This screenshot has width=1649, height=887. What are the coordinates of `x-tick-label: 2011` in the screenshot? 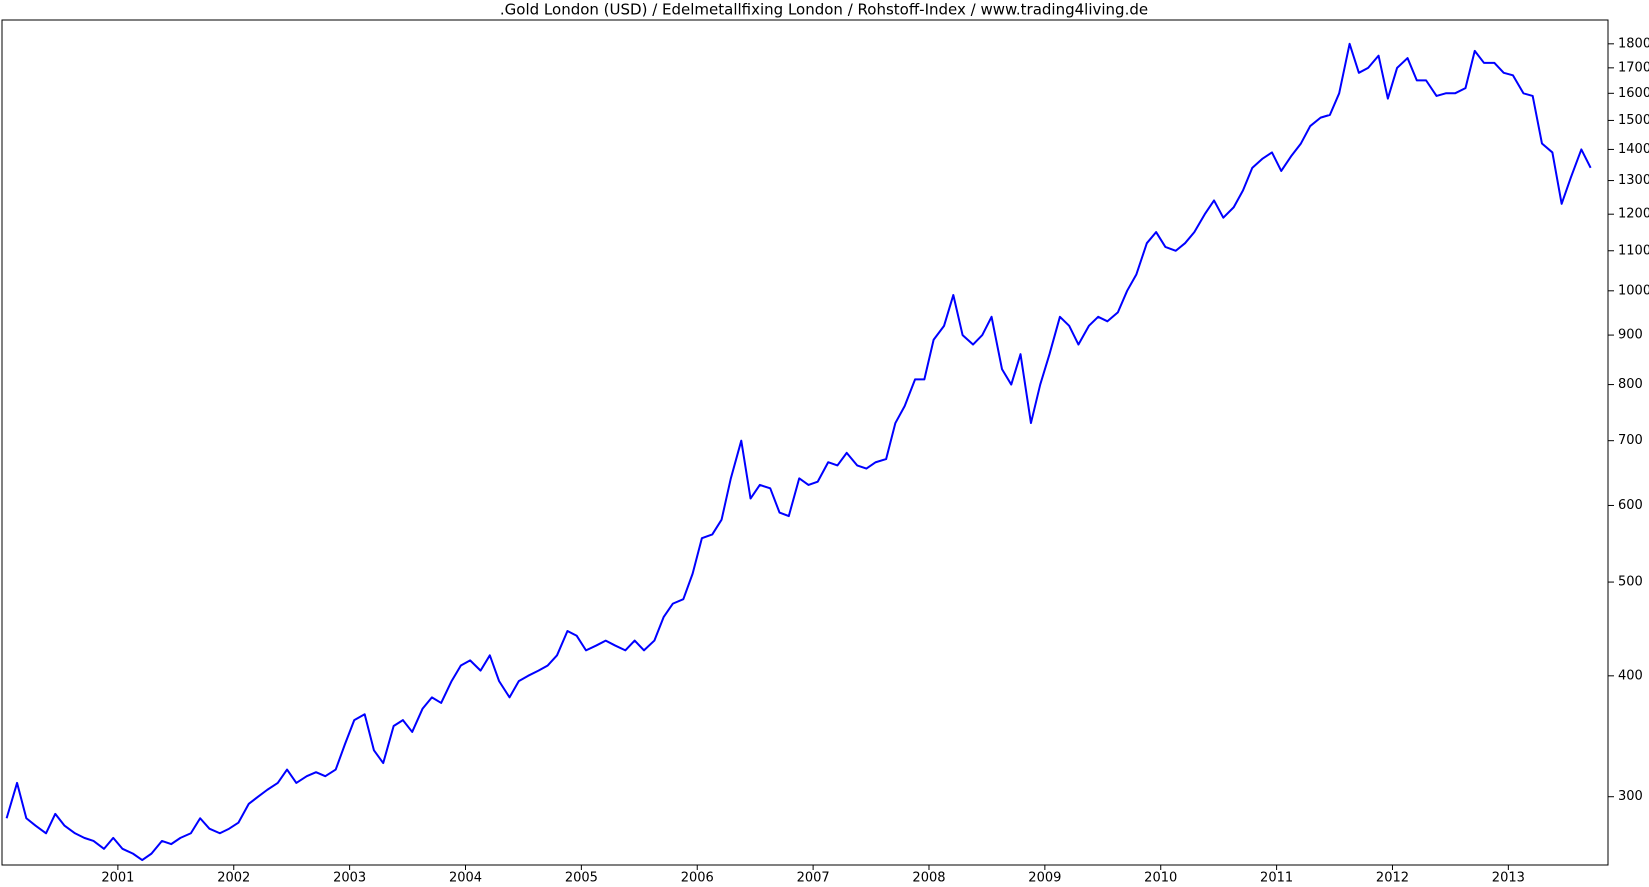 It's located at (1276, 878).